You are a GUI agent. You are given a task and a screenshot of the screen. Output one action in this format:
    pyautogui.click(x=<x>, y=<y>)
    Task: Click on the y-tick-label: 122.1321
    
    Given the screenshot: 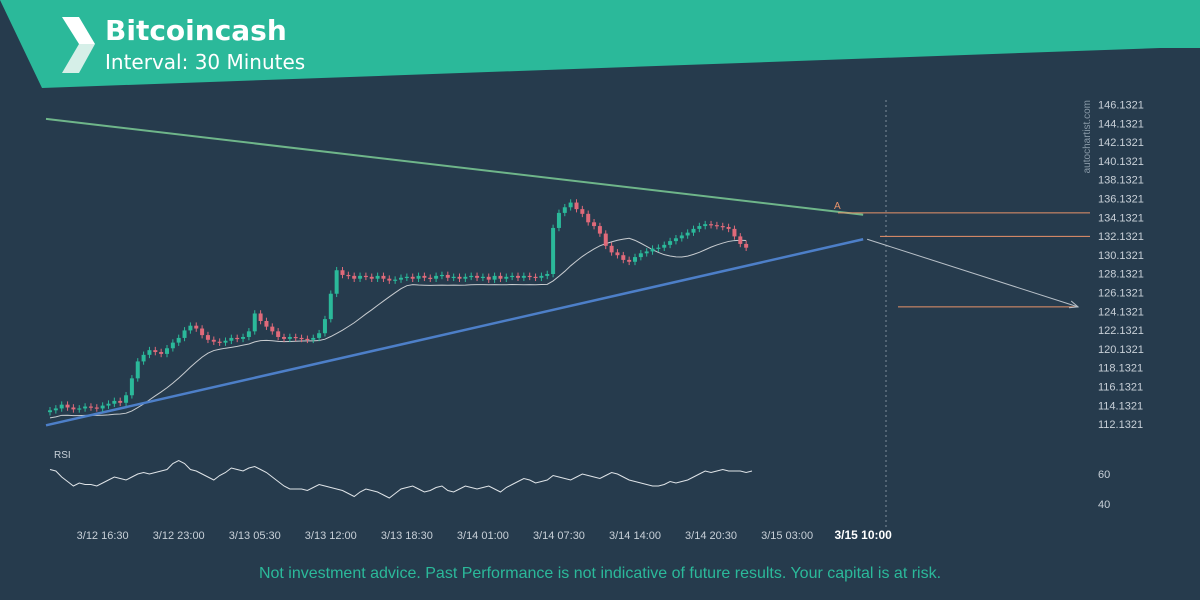 What is the action you would take?
    pyautogui.click(x=1121, y=331)
    